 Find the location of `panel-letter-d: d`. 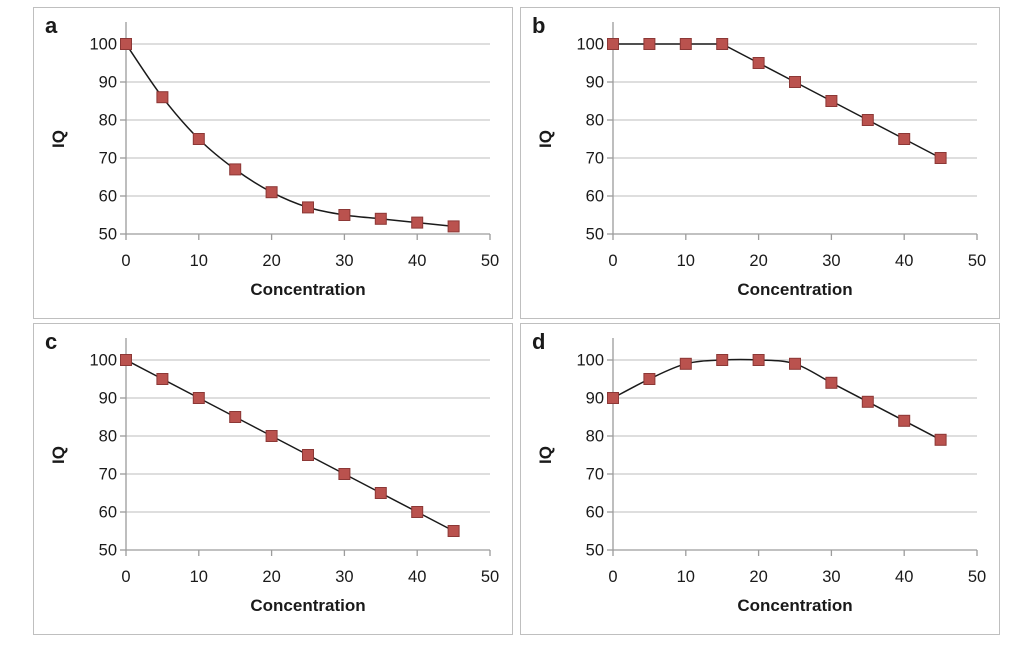

panel-letter-d: d is located at coordinates (539, 341).